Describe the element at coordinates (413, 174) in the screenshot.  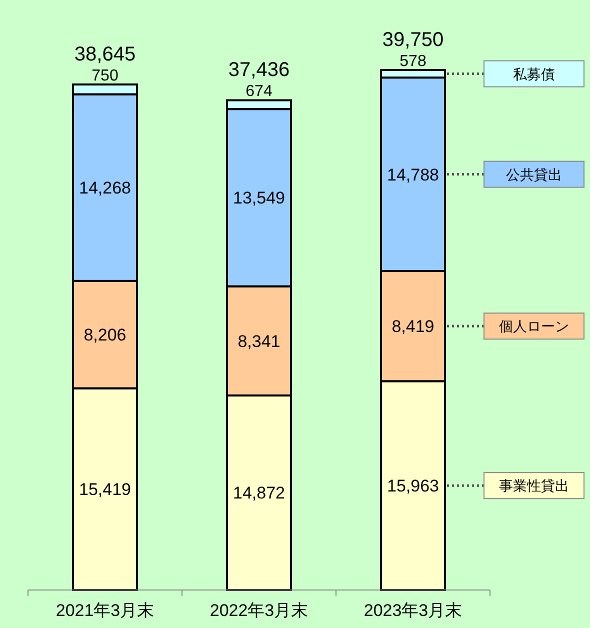
I see `data-label: 14,788` at that location.